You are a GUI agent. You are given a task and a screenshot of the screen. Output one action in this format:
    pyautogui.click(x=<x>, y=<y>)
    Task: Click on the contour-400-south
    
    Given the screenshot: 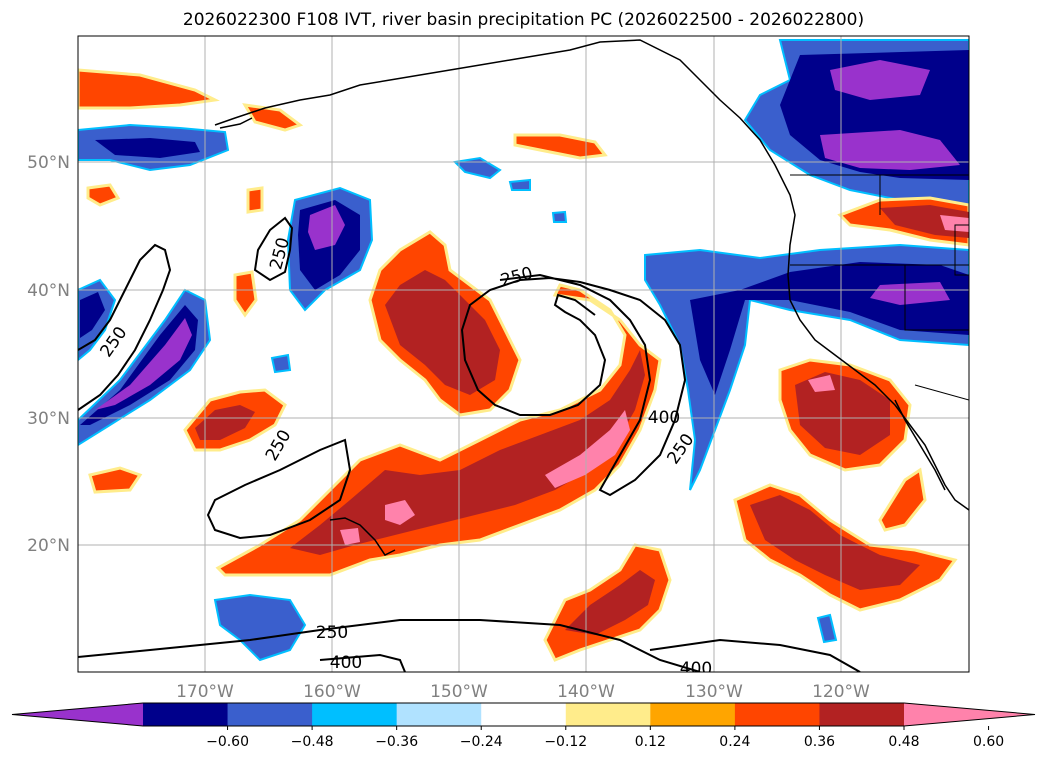 What is the action you would take?
    pyautogui.click(x=362, y=662)
    